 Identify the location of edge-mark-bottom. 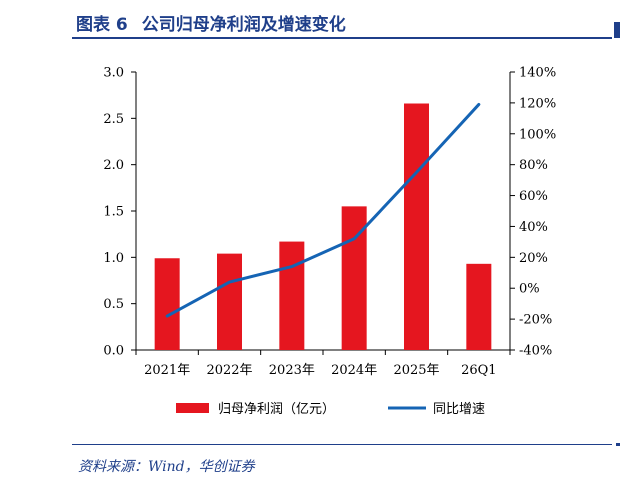
(618, 444).